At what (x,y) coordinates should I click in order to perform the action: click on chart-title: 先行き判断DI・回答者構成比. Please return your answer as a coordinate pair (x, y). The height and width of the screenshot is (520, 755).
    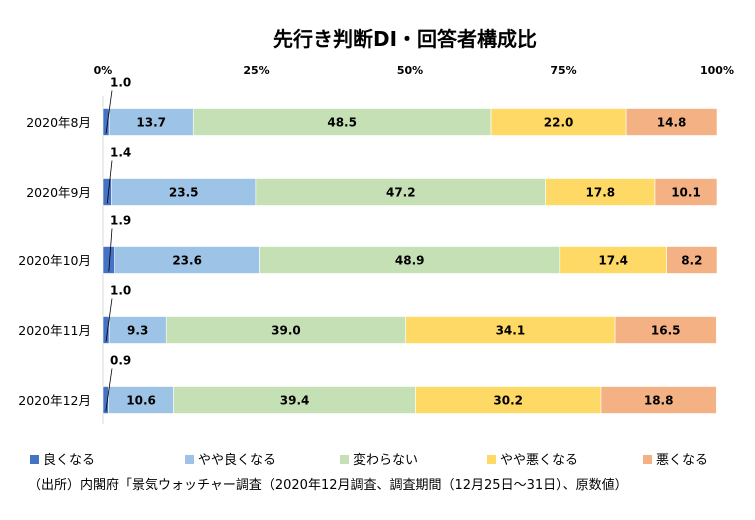
    Looking at the image, I should click on (405, 39).